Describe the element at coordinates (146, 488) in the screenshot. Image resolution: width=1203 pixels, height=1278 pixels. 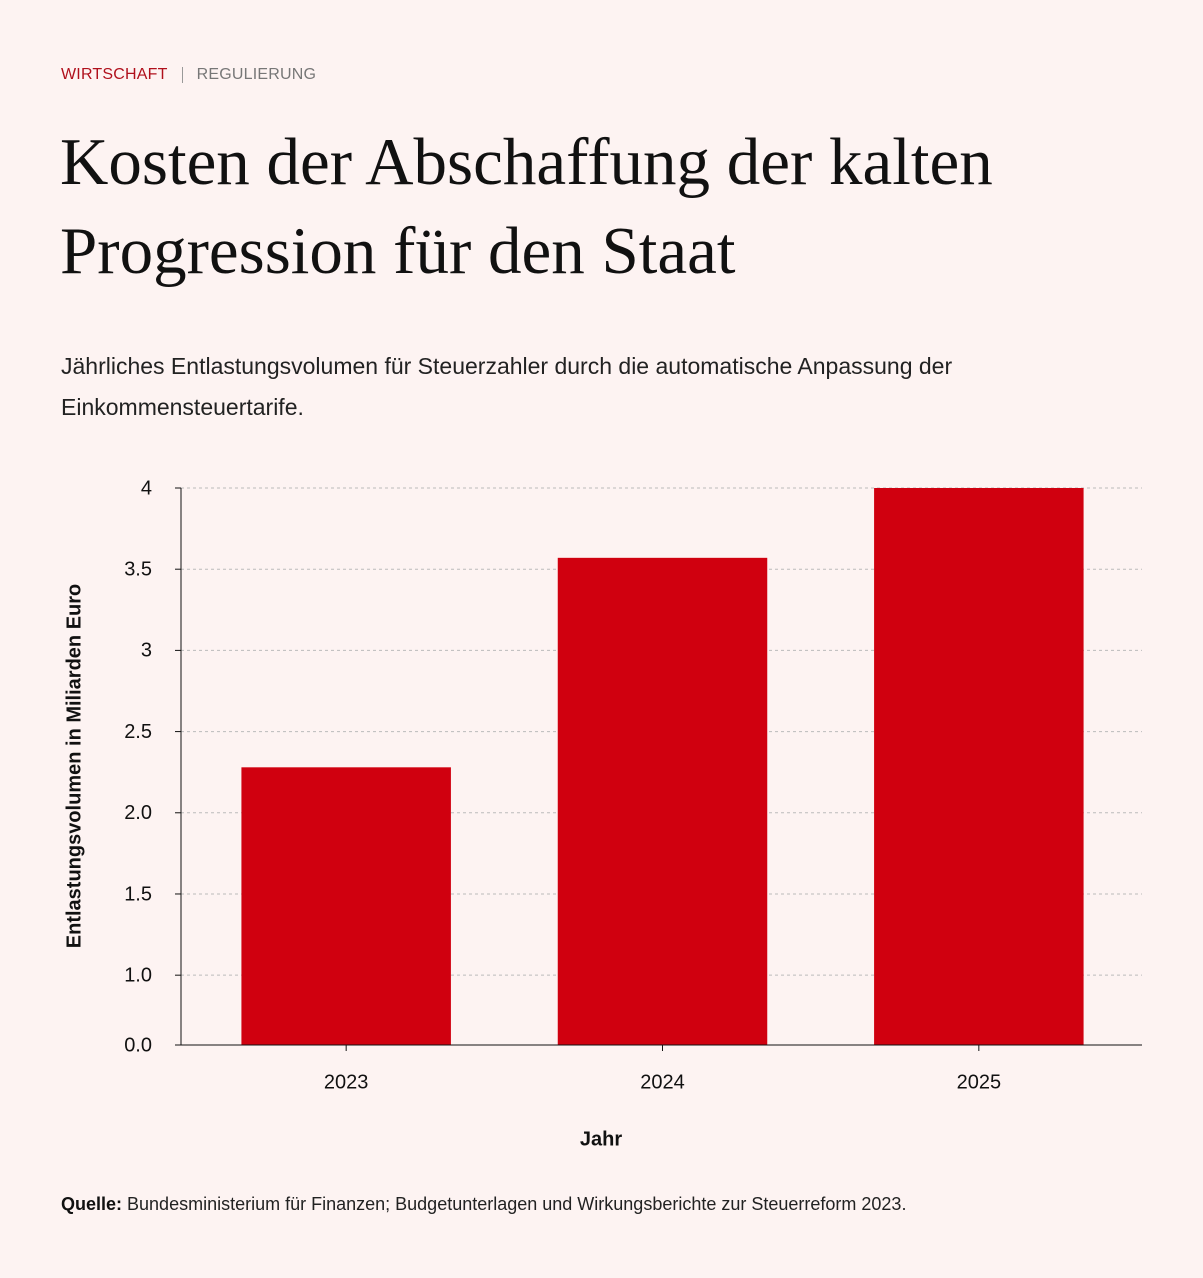
I see `y-tick-label: 4` at that location.